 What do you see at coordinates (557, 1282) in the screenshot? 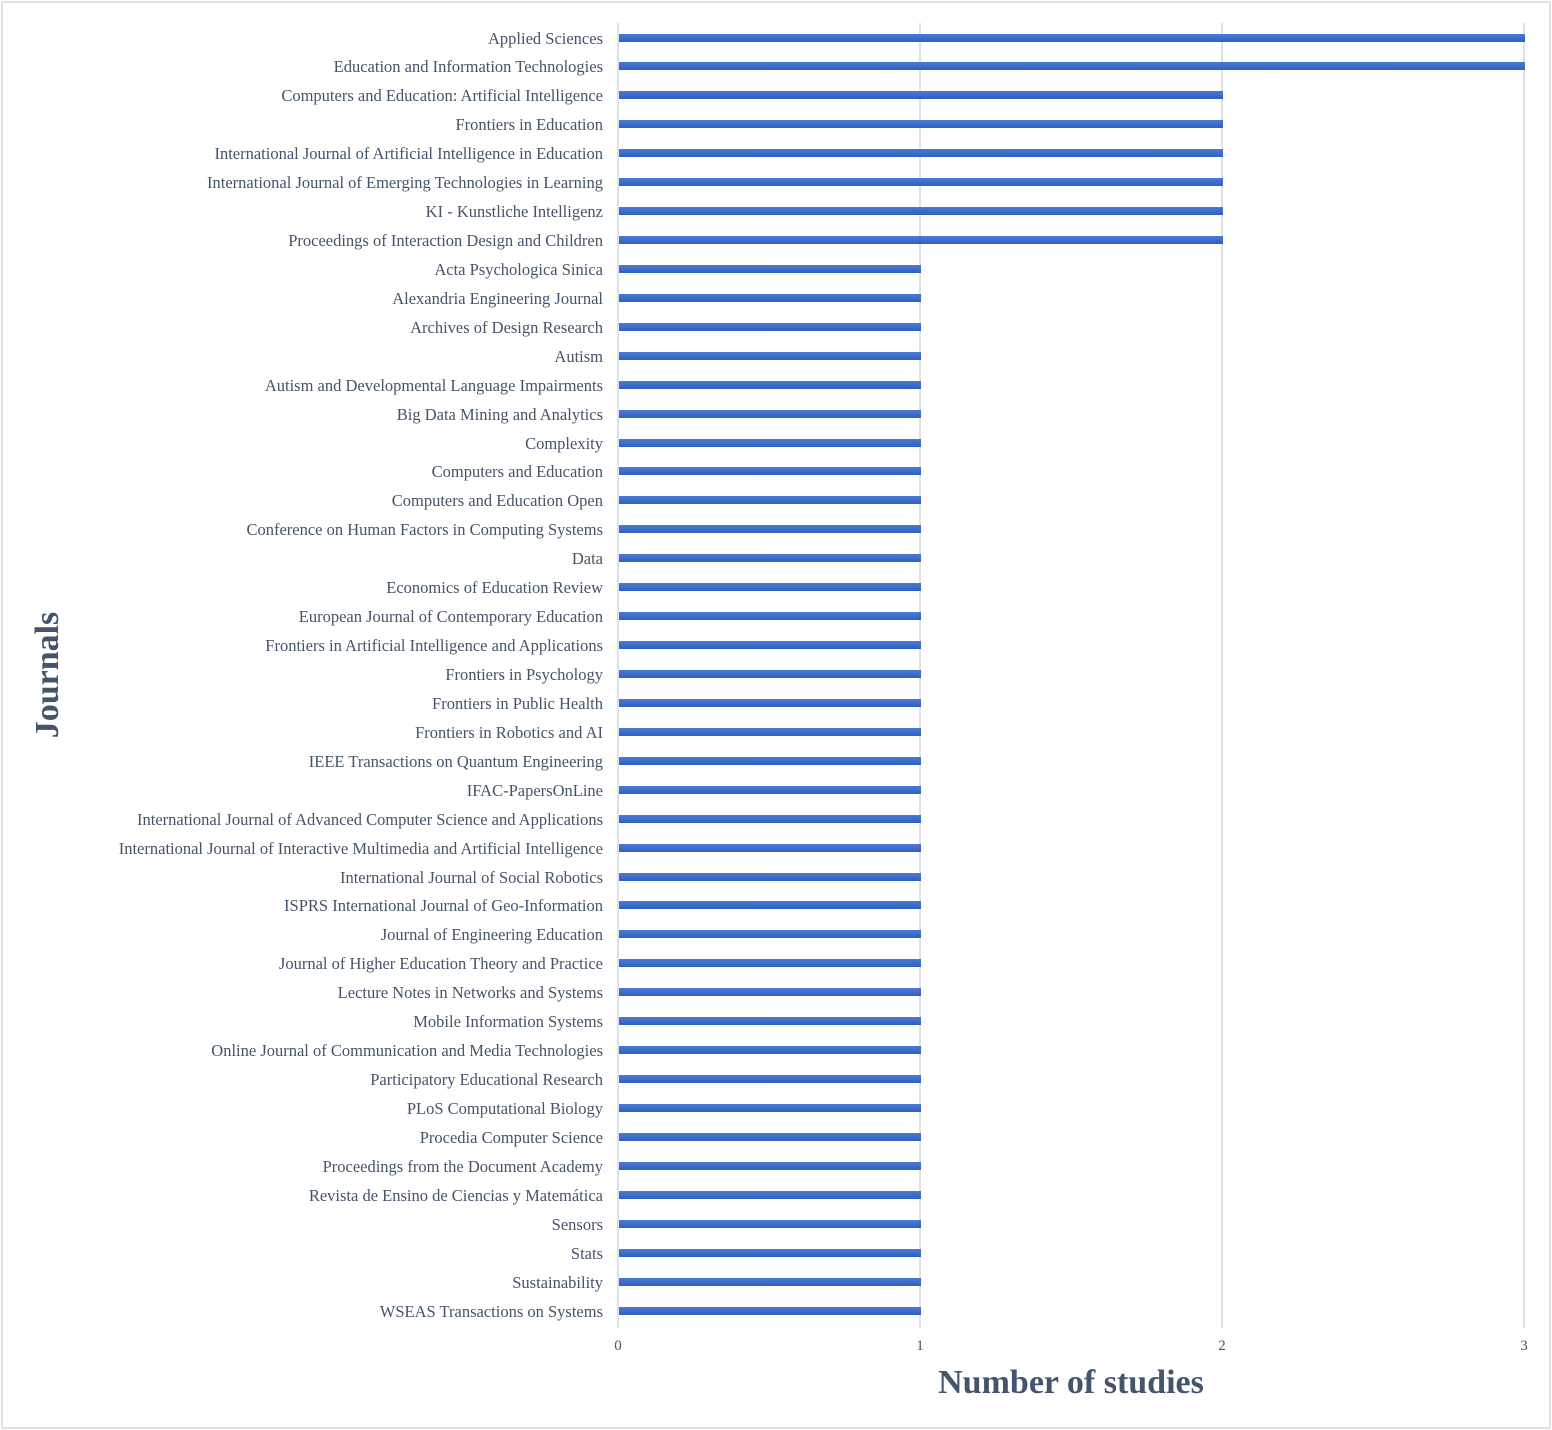
I see `category-label: Sustainability` at bounding box center [557, 1282].